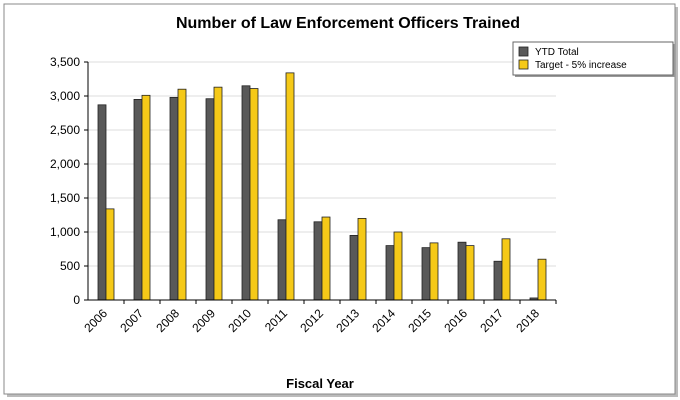  I want to click on y-tick-label: 500, so click(70, 266).